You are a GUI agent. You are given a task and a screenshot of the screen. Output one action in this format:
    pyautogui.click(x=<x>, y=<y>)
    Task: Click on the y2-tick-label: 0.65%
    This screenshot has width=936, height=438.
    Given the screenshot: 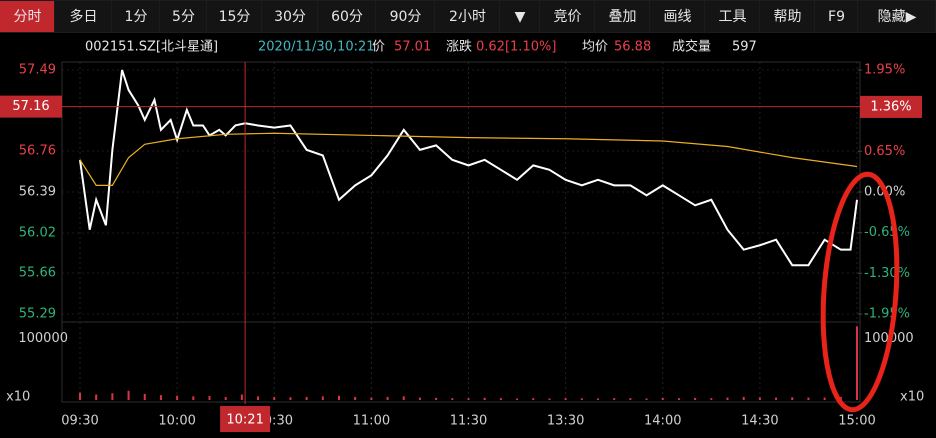 What is the action you would take?
    pyautogui.click(x=884, y=151)
    